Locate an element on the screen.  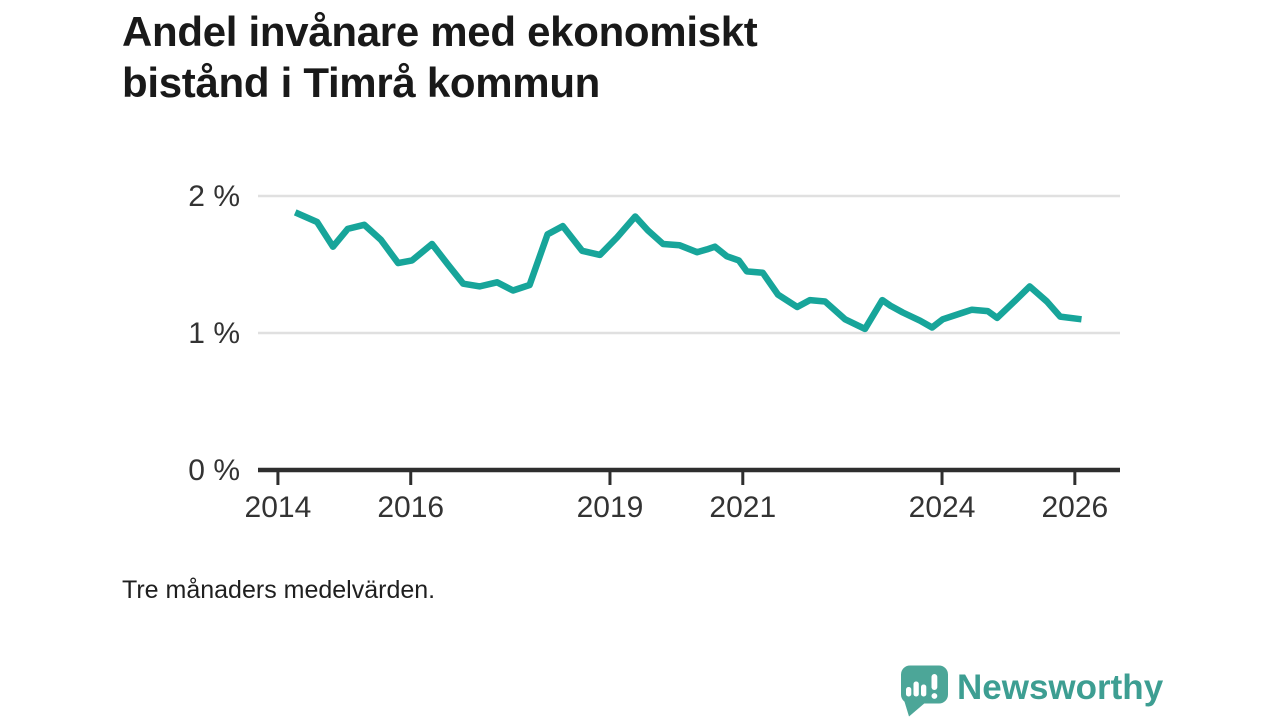
newsworthy-logo: Newsworthy is located at coordinates (1032, 690).